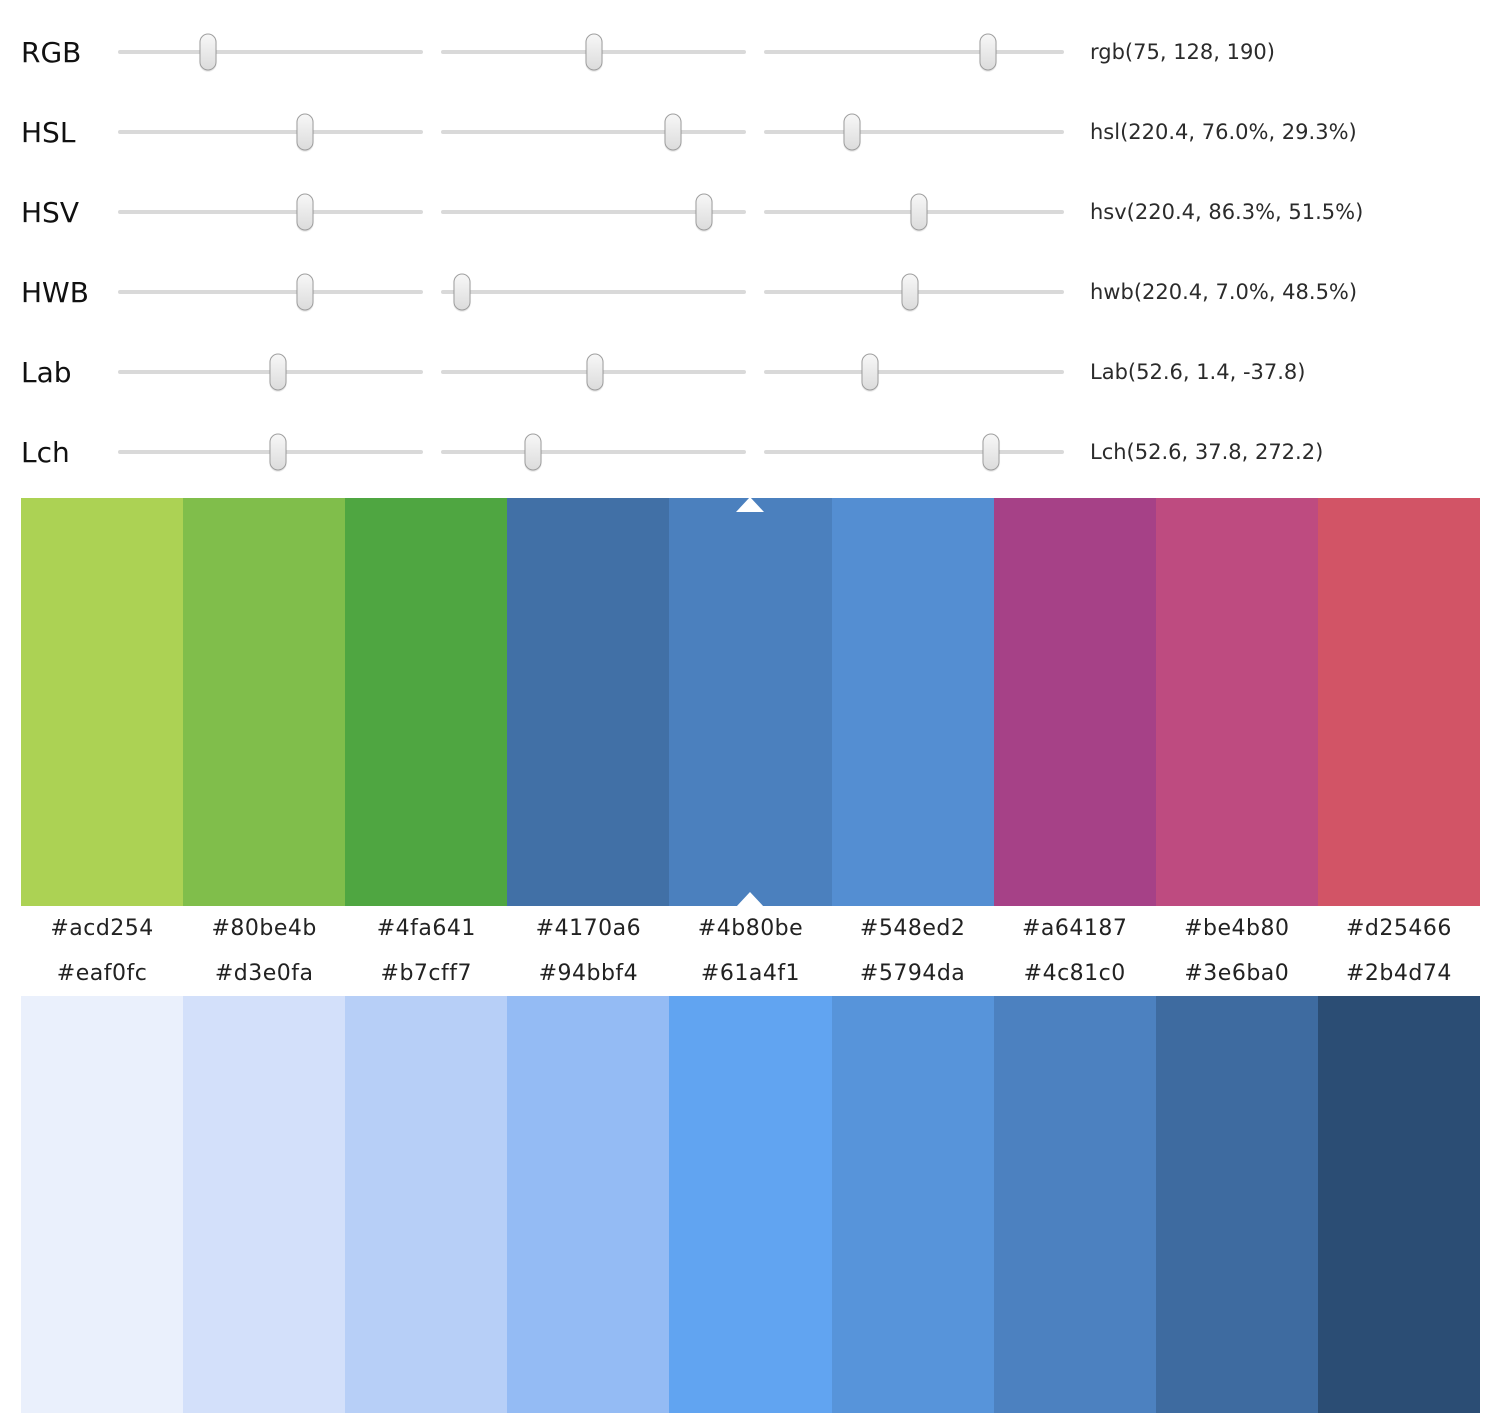 The image size is (1501, 1415). What do you see at coordinates (45, 452) in the screenshot?
I see `slider-row-label: Lch` at bounding box center [45, 452].